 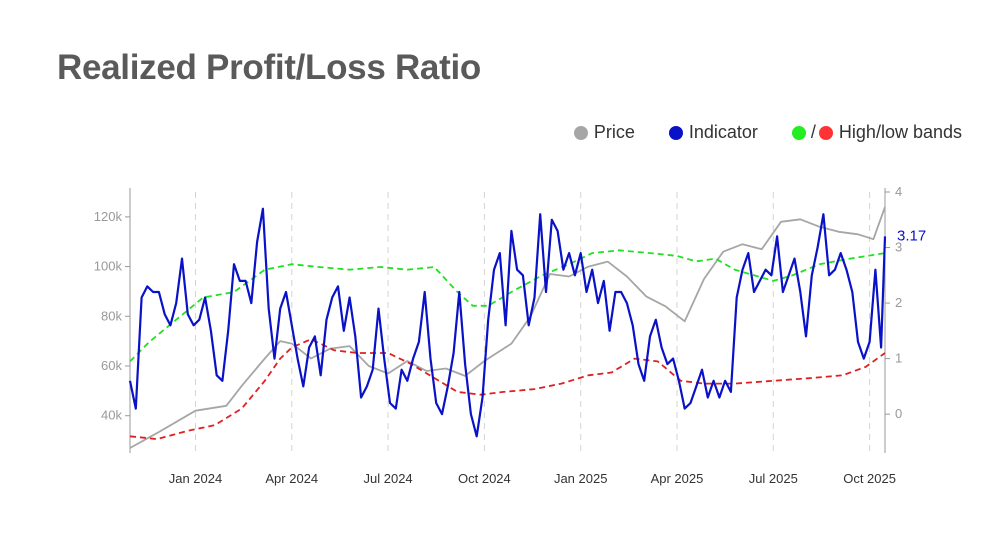 I want to click on legend-item-price: Price, so click(x=604, y=132).